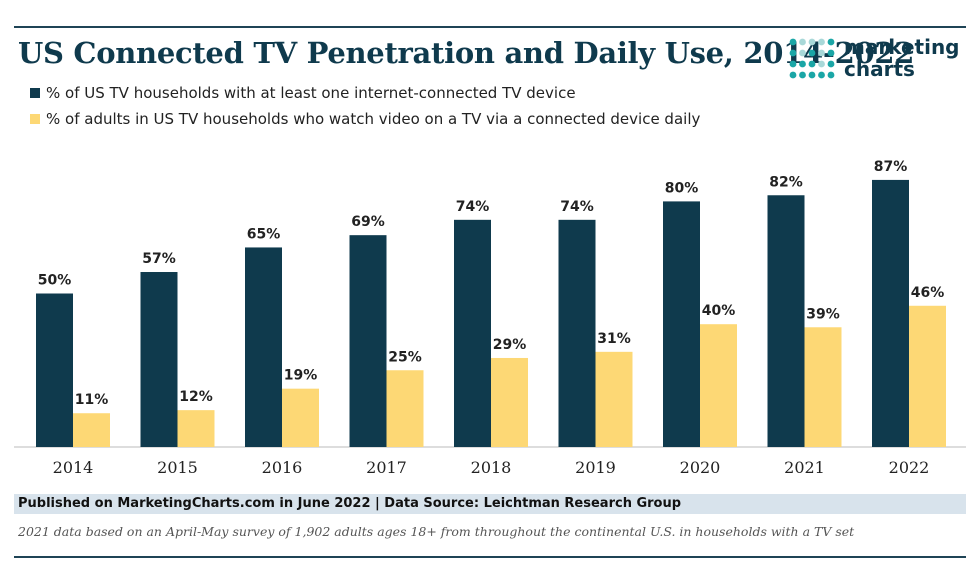 The height and width of the screenshot is (570, 980). I want to click on x-tick-label-2021: 2021, so click(804, 467).